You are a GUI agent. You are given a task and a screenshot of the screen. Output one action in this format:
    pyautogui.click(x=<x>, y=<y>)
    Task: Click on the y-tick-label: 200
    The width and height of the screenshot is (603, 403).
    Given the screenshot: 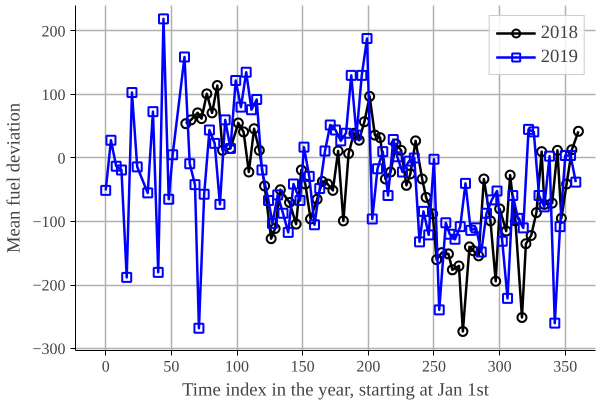 What is the action you would take?
    pyautogui.click(x=54, y=31)
    